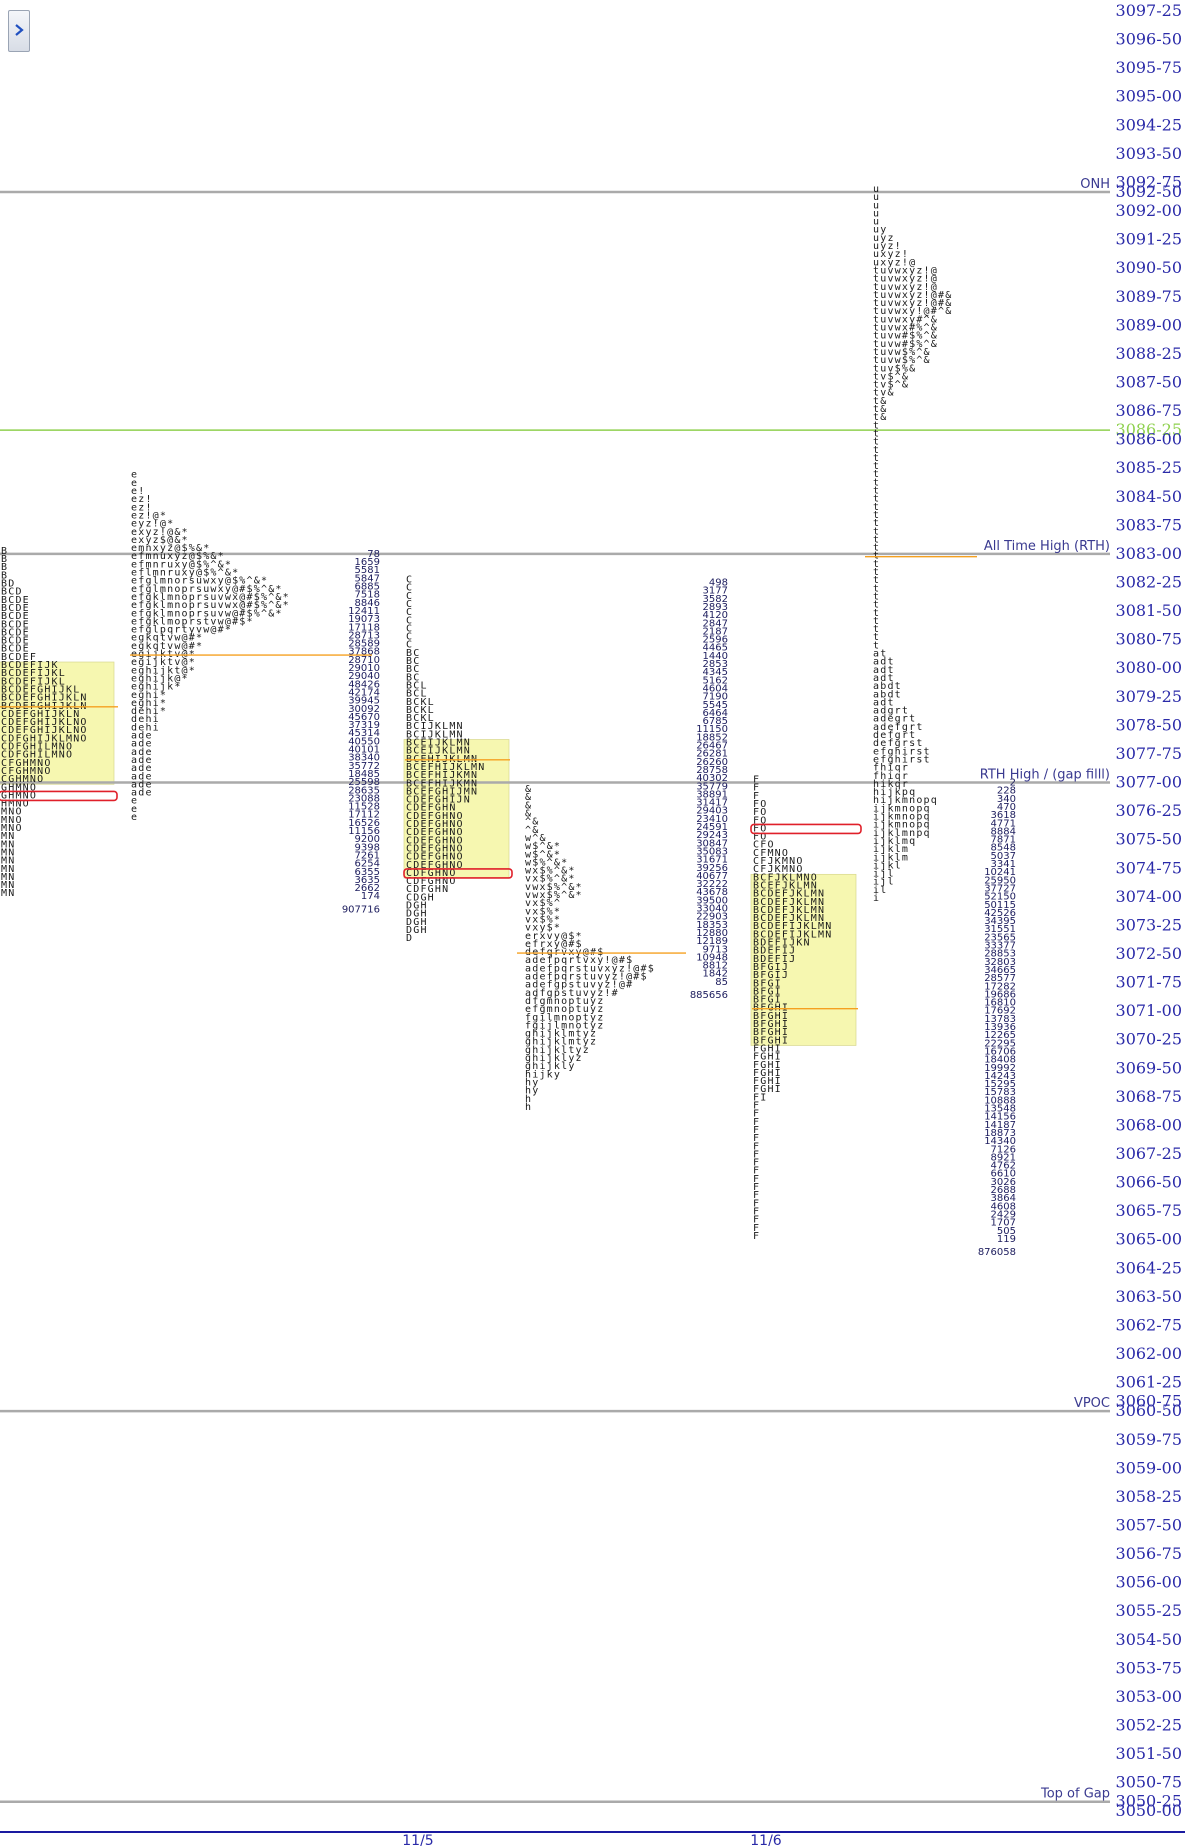  What do you see at coordinates (1149, 1239) in the screenshot?
I see `price-tick-label: 3065-00` at bounding box center [1149, 1239].